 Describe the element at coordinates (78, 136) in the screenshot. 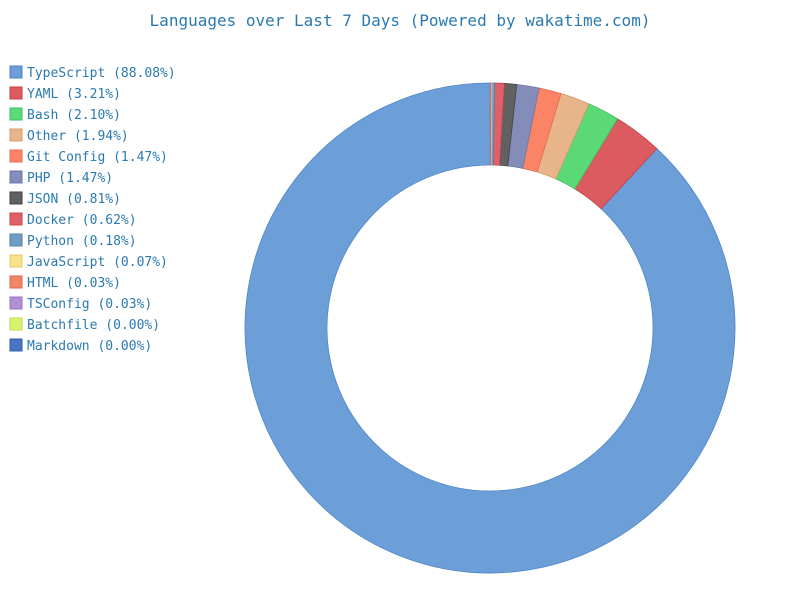

I see `legend-label-other: Other (1.94%)` at that location.